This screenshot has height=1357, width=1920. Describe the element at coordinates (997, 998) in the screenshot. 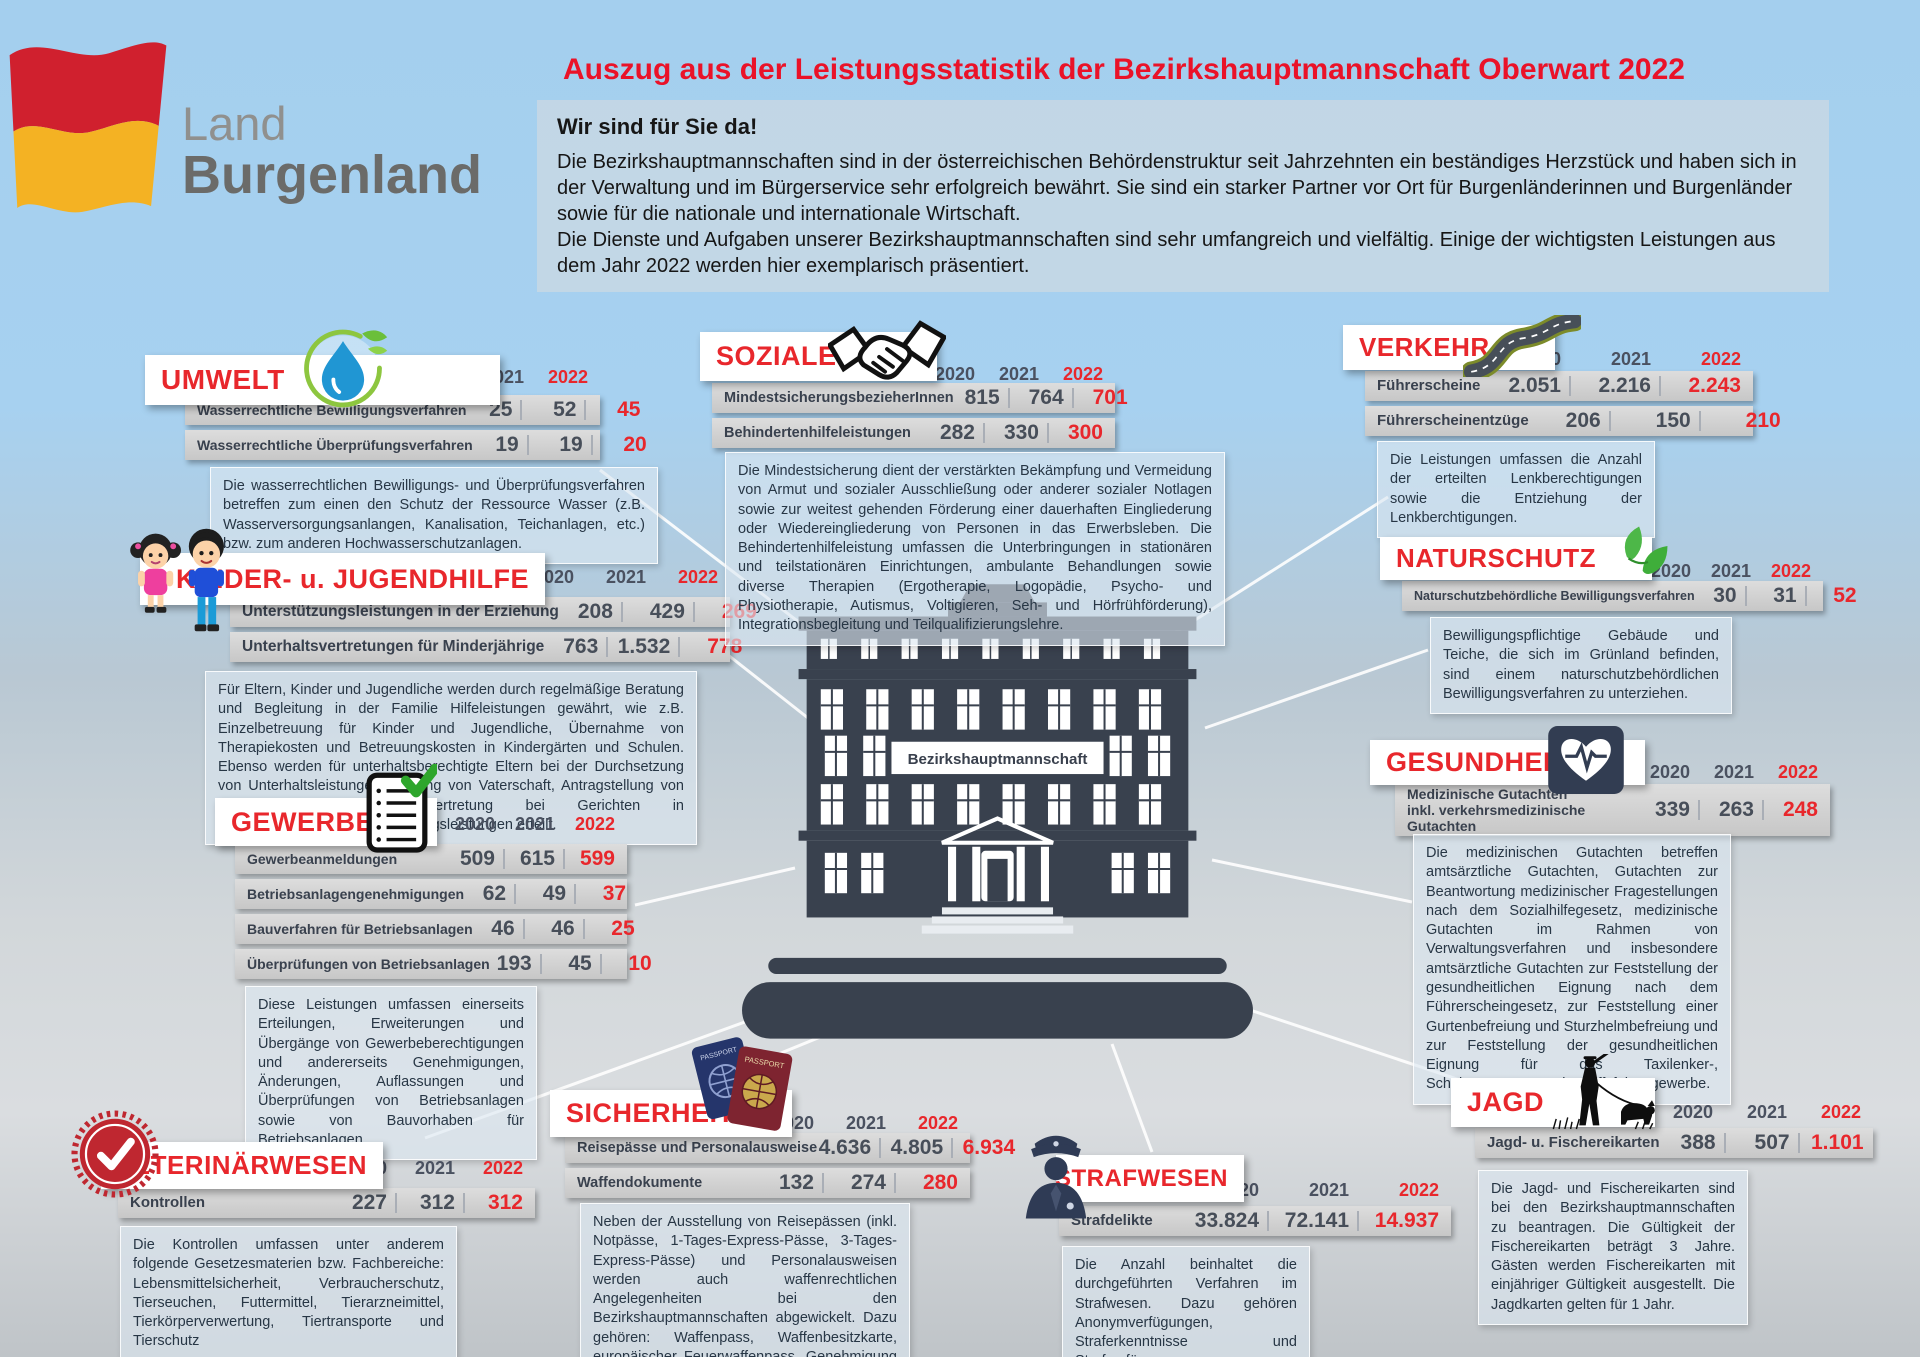

I see `platform` at that location.